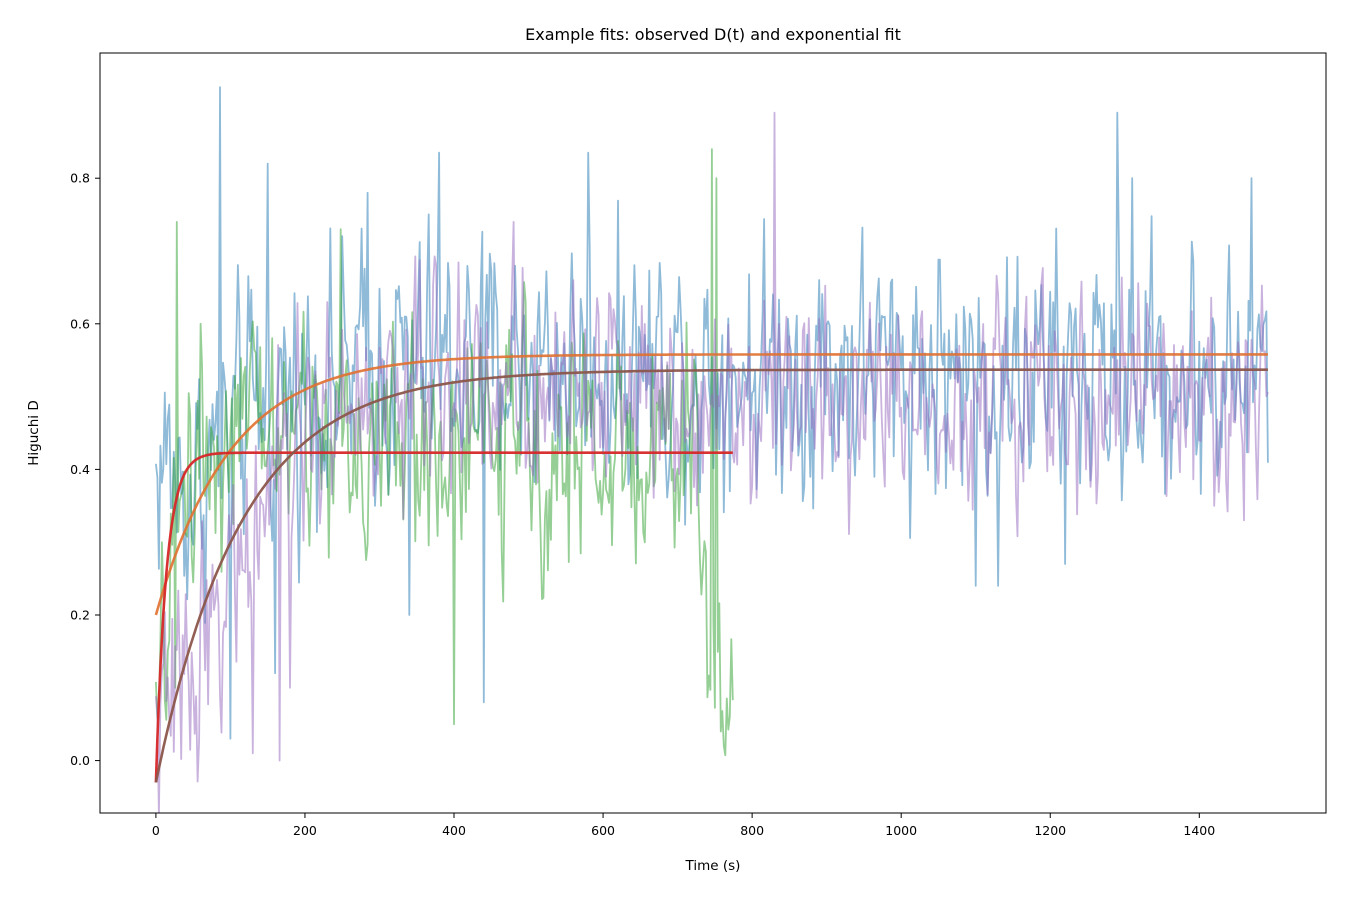 The image size is (1350, 900). I want to click on y-axis: 0.0 0.2 0.4 0.6 0.8, so click(85, 469).